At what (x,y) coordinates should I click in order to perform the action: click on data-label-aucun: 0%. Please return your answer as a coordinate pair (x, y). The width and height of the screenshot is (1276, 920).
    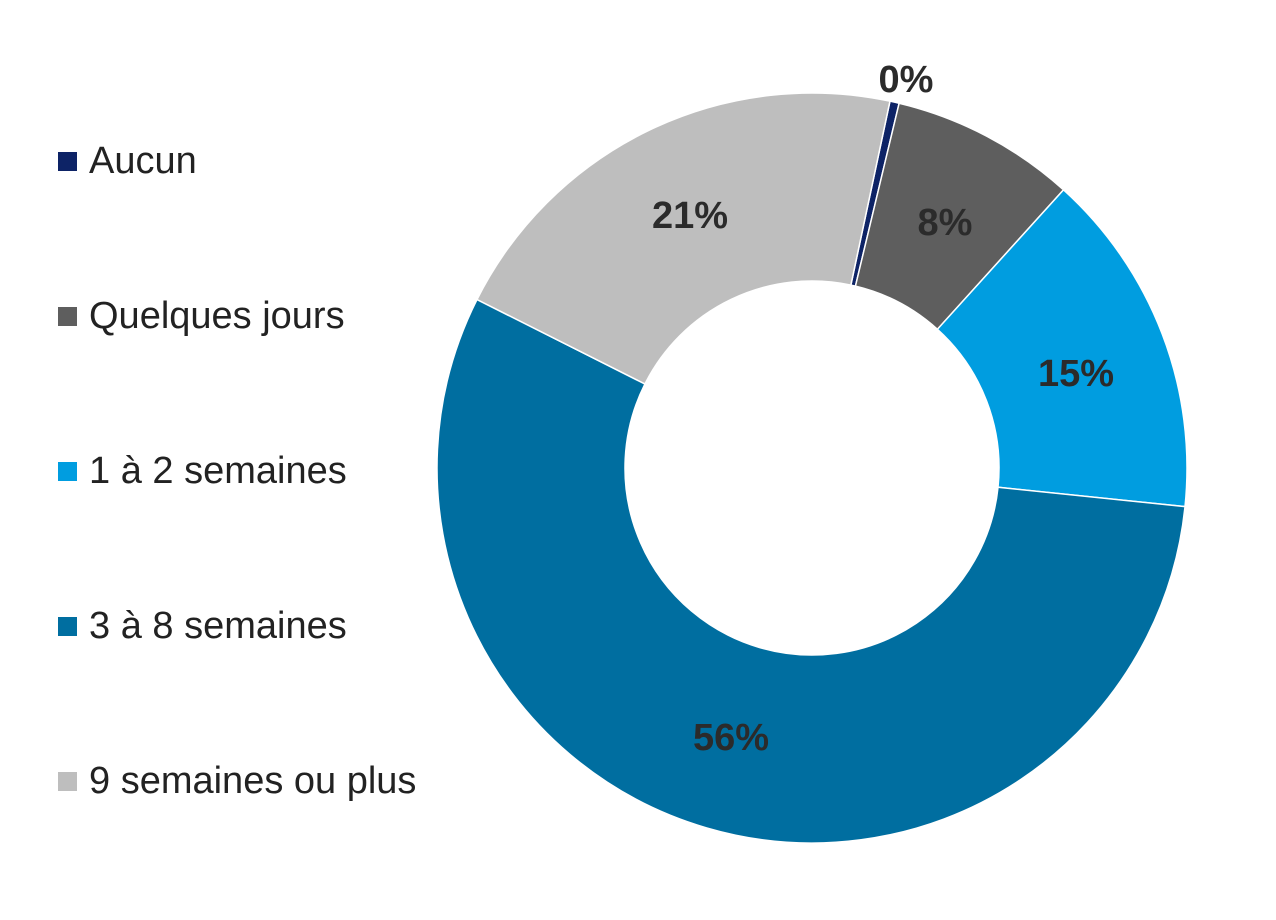
    Looking at the image, I should click on (906, 80).